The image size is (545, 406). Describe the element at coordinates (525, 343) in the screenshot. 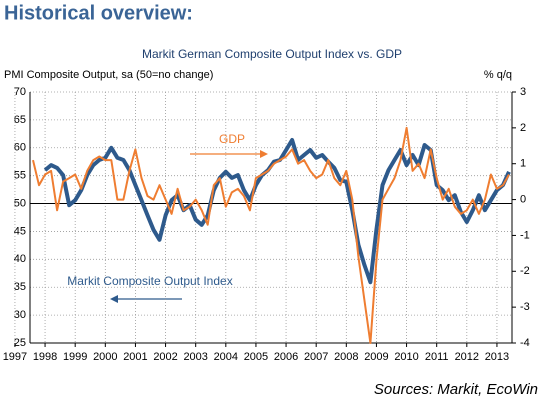

I see `y2-tick-label: -4` at that location.